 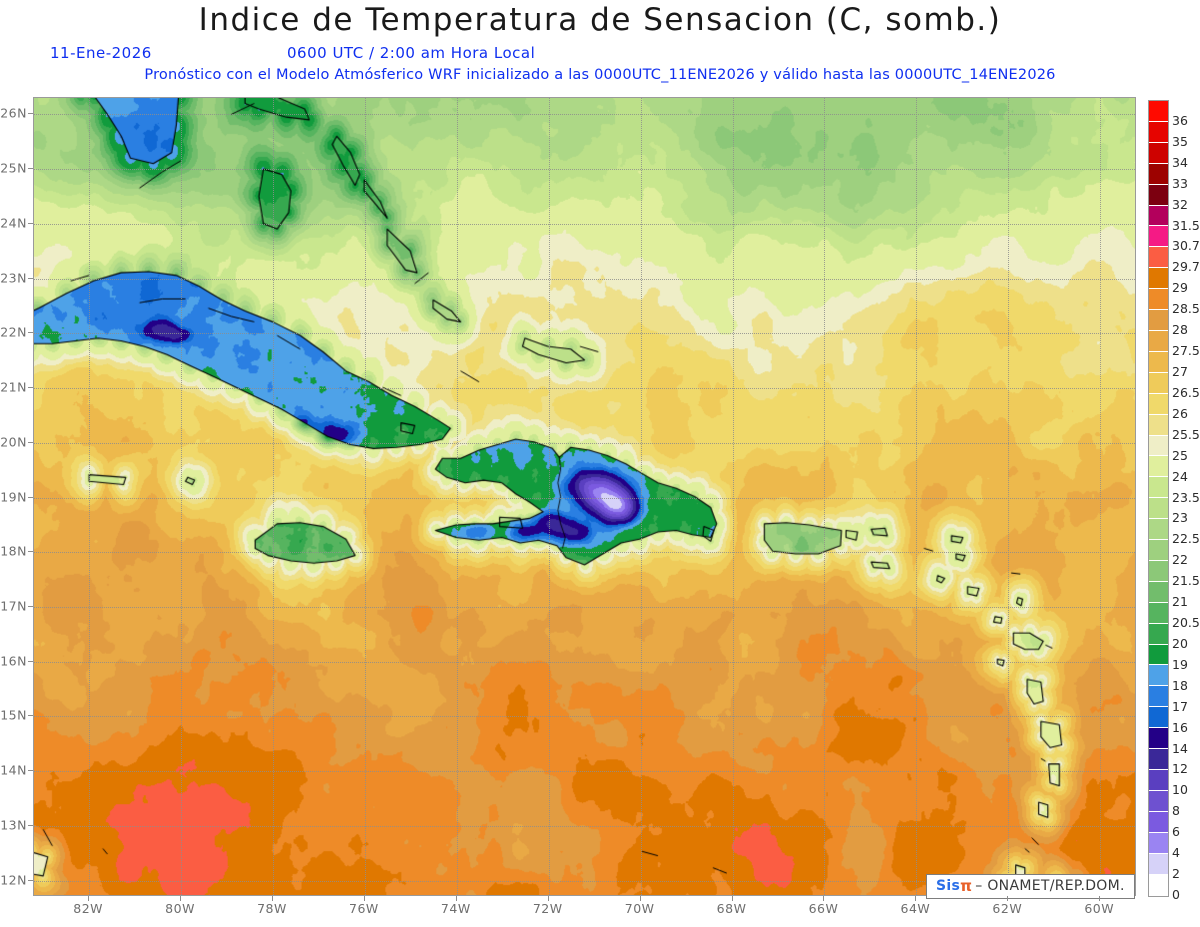 I want to click on colorbar-label: 6, so click(x=1176, y=832).